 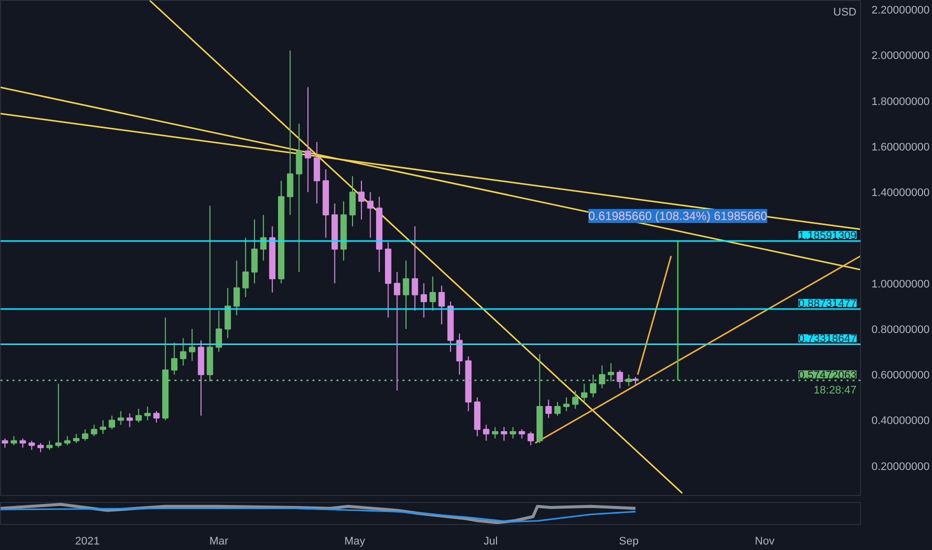 What do you see at coordinates (827, 339) in the screenshot?
I see `ref-line-label: 0.73318647` at bounding box center [827, 339].